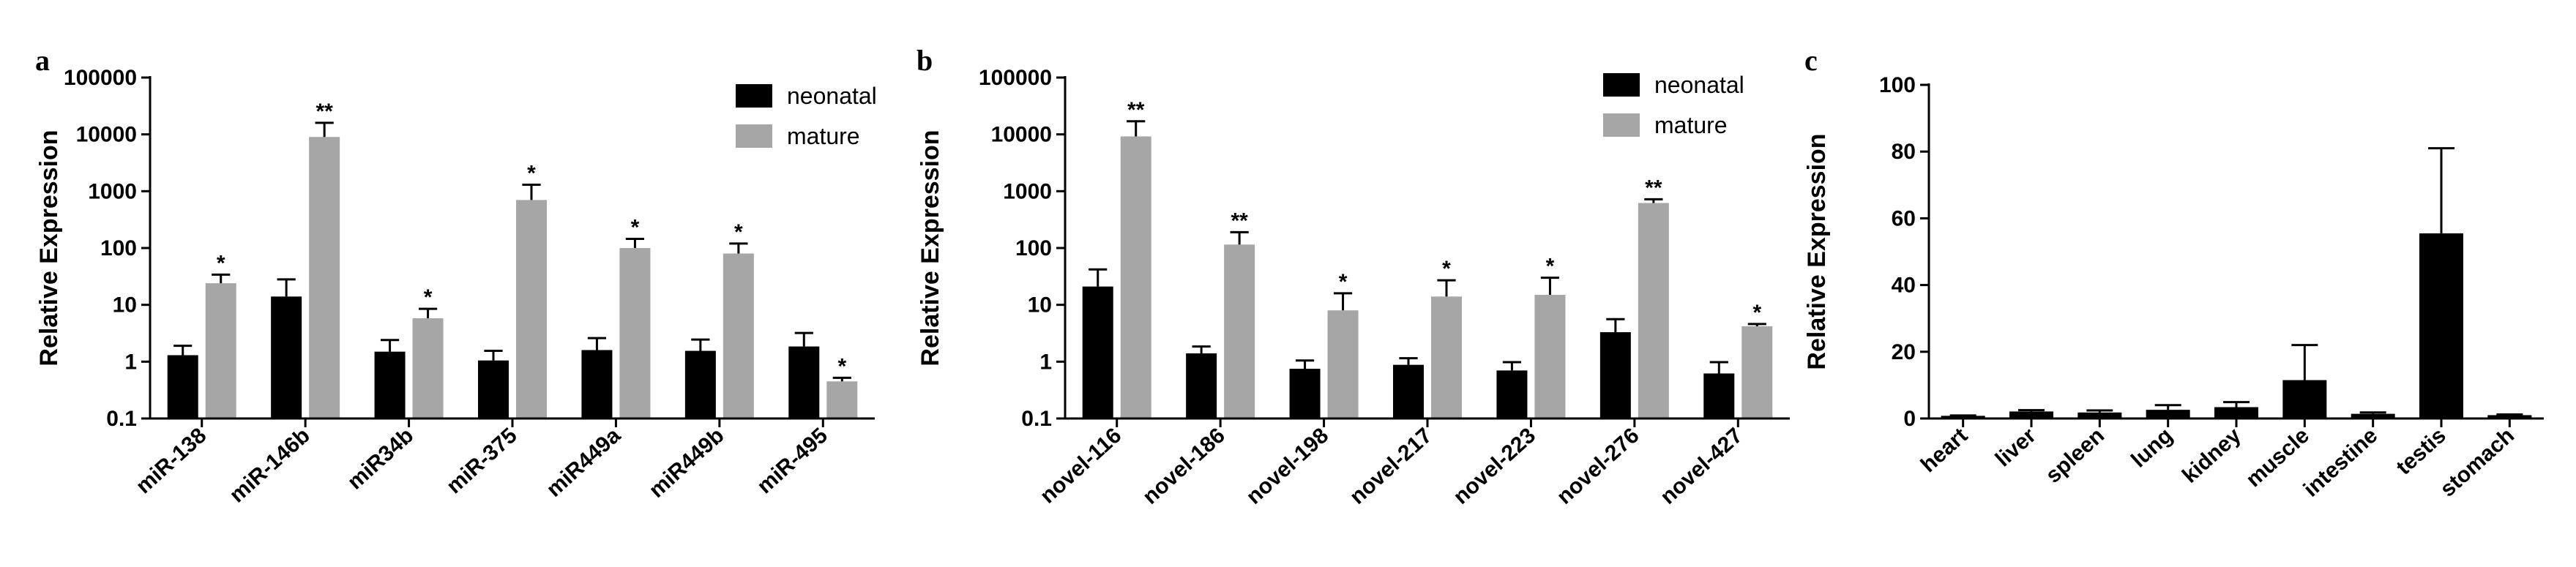  What do you see at coordinates (482, 461) in the screenshot?
I see `x-tick-label: miR-375` at bounding box center [482, 461].